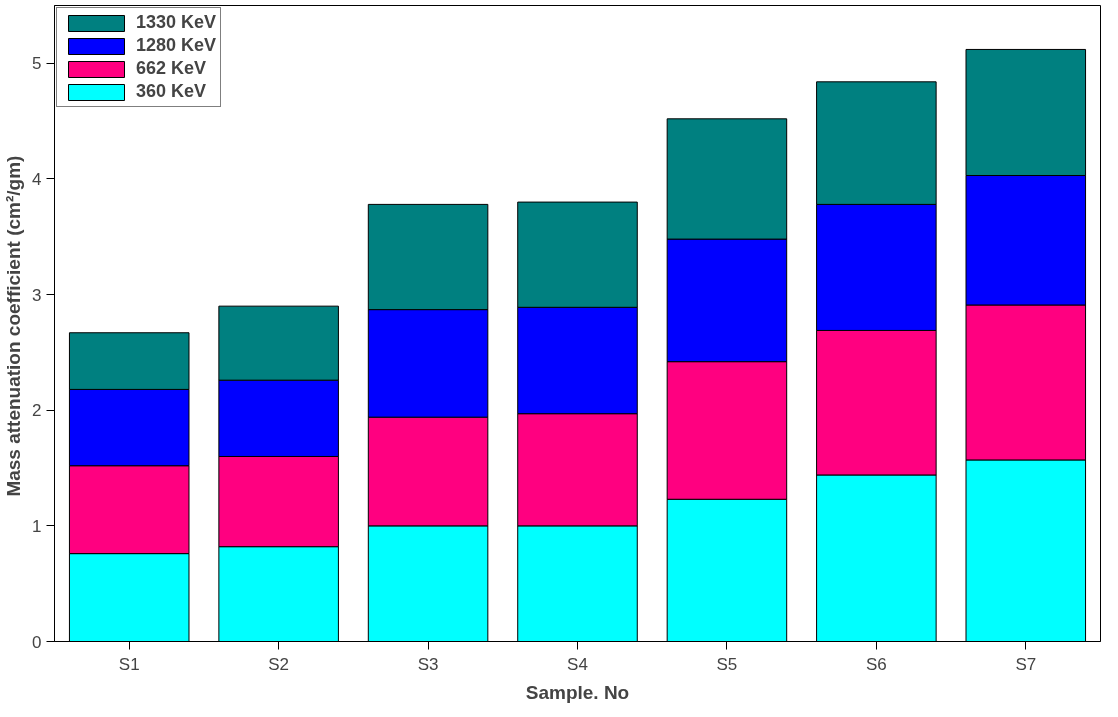 The image size is (1118, 717). What do you see at coordinates (37, 526) in the screenshot?
I see `y-tick-label: 1` at bounding box center [37, 526].